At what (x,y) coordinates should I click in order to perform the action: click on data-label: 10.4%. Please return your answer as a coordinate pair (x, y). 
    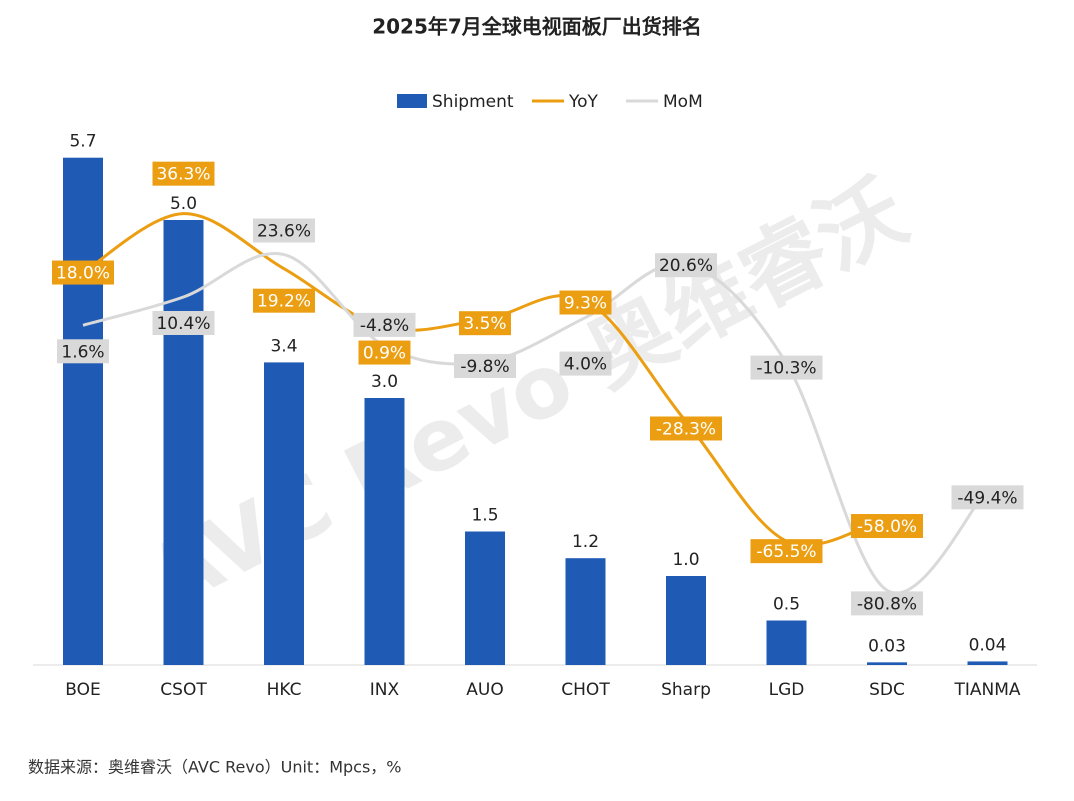
    Looking at the image, I should click on (183, 324).